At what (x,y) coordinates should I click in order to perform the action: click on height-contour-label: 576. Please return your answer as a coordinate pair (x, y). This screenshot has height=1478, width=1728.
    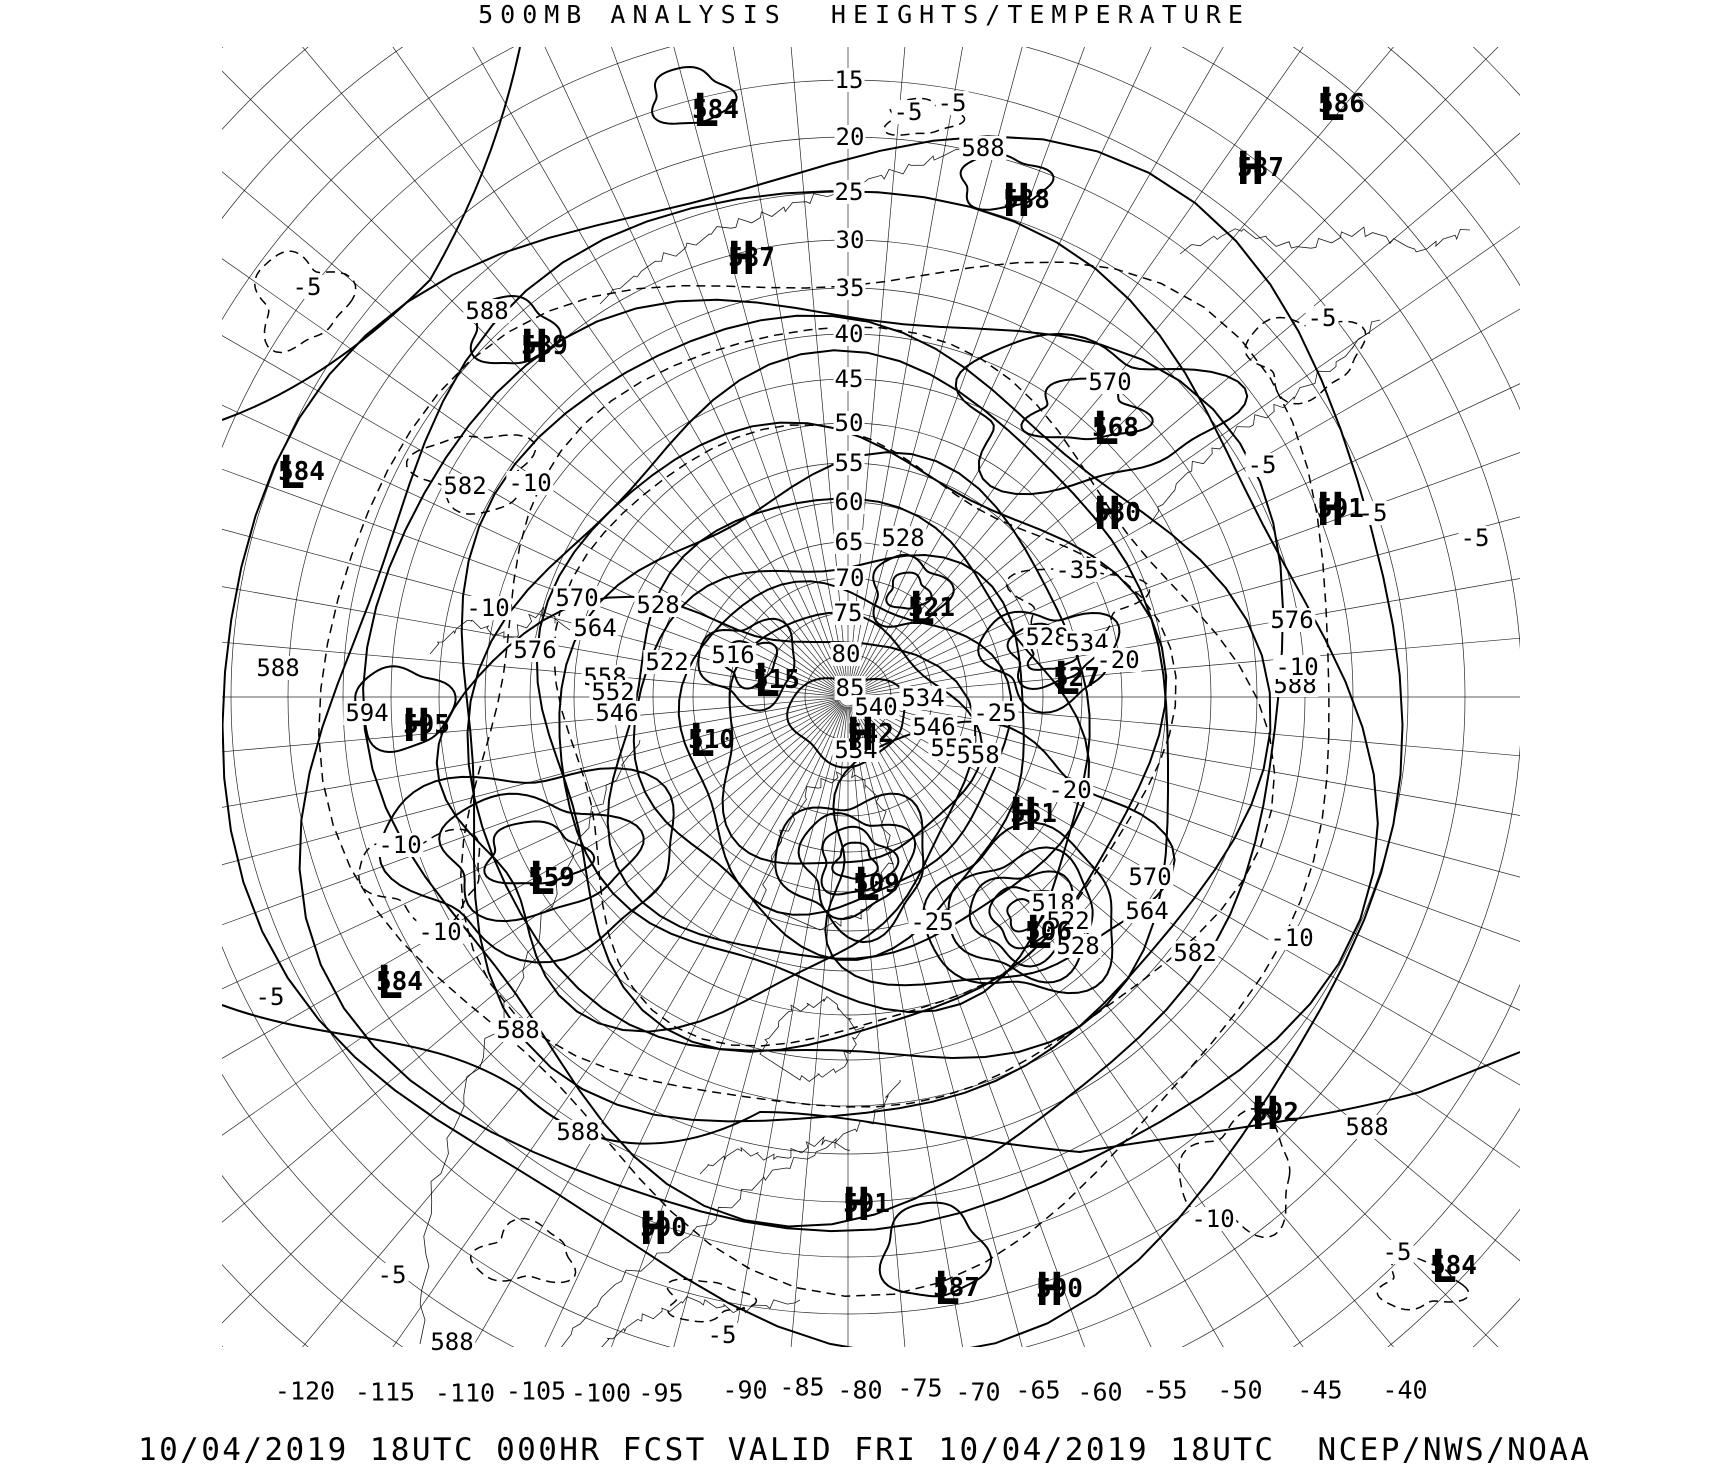
    Looking at the image, I should click on (535, 650).